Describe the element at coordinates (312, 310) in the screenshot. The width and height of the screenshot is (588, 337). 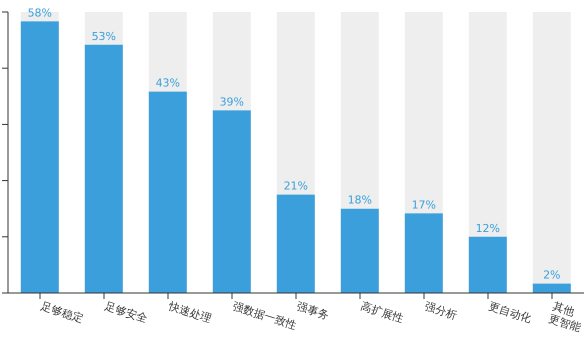
I see `x-tick-label: 强事务` at that location.